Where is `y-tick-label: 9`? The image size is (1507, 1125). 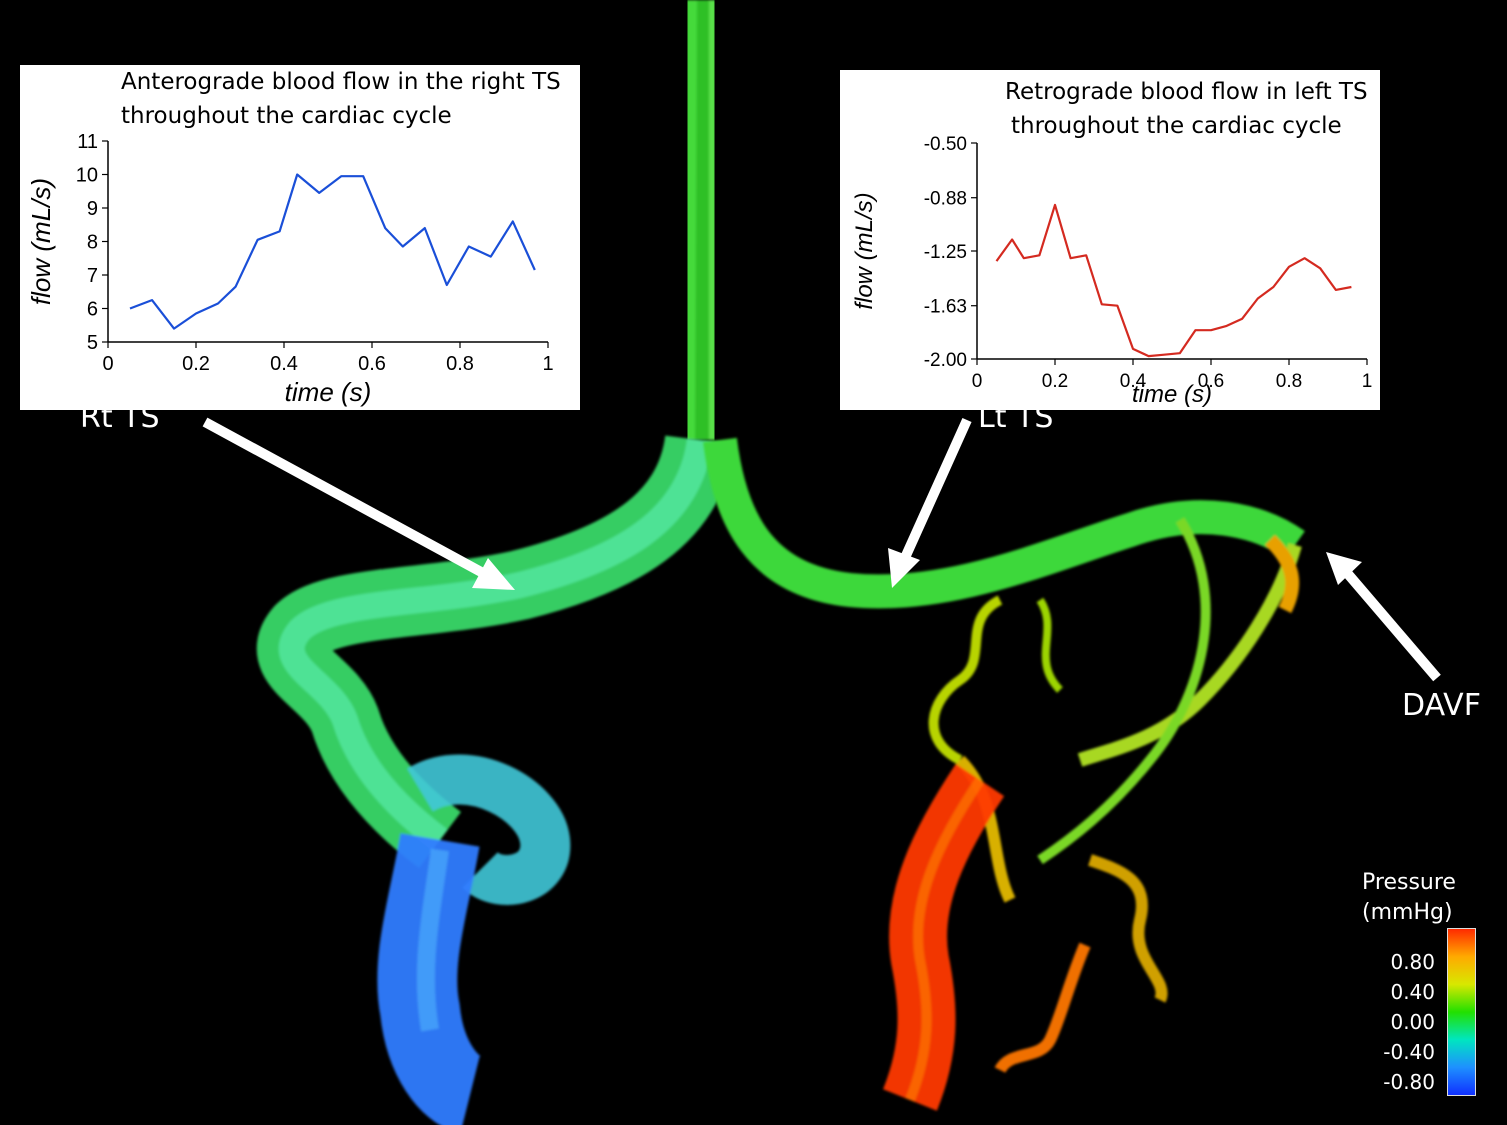 y-tick-label: 9 is located at coordinates (92, 209).